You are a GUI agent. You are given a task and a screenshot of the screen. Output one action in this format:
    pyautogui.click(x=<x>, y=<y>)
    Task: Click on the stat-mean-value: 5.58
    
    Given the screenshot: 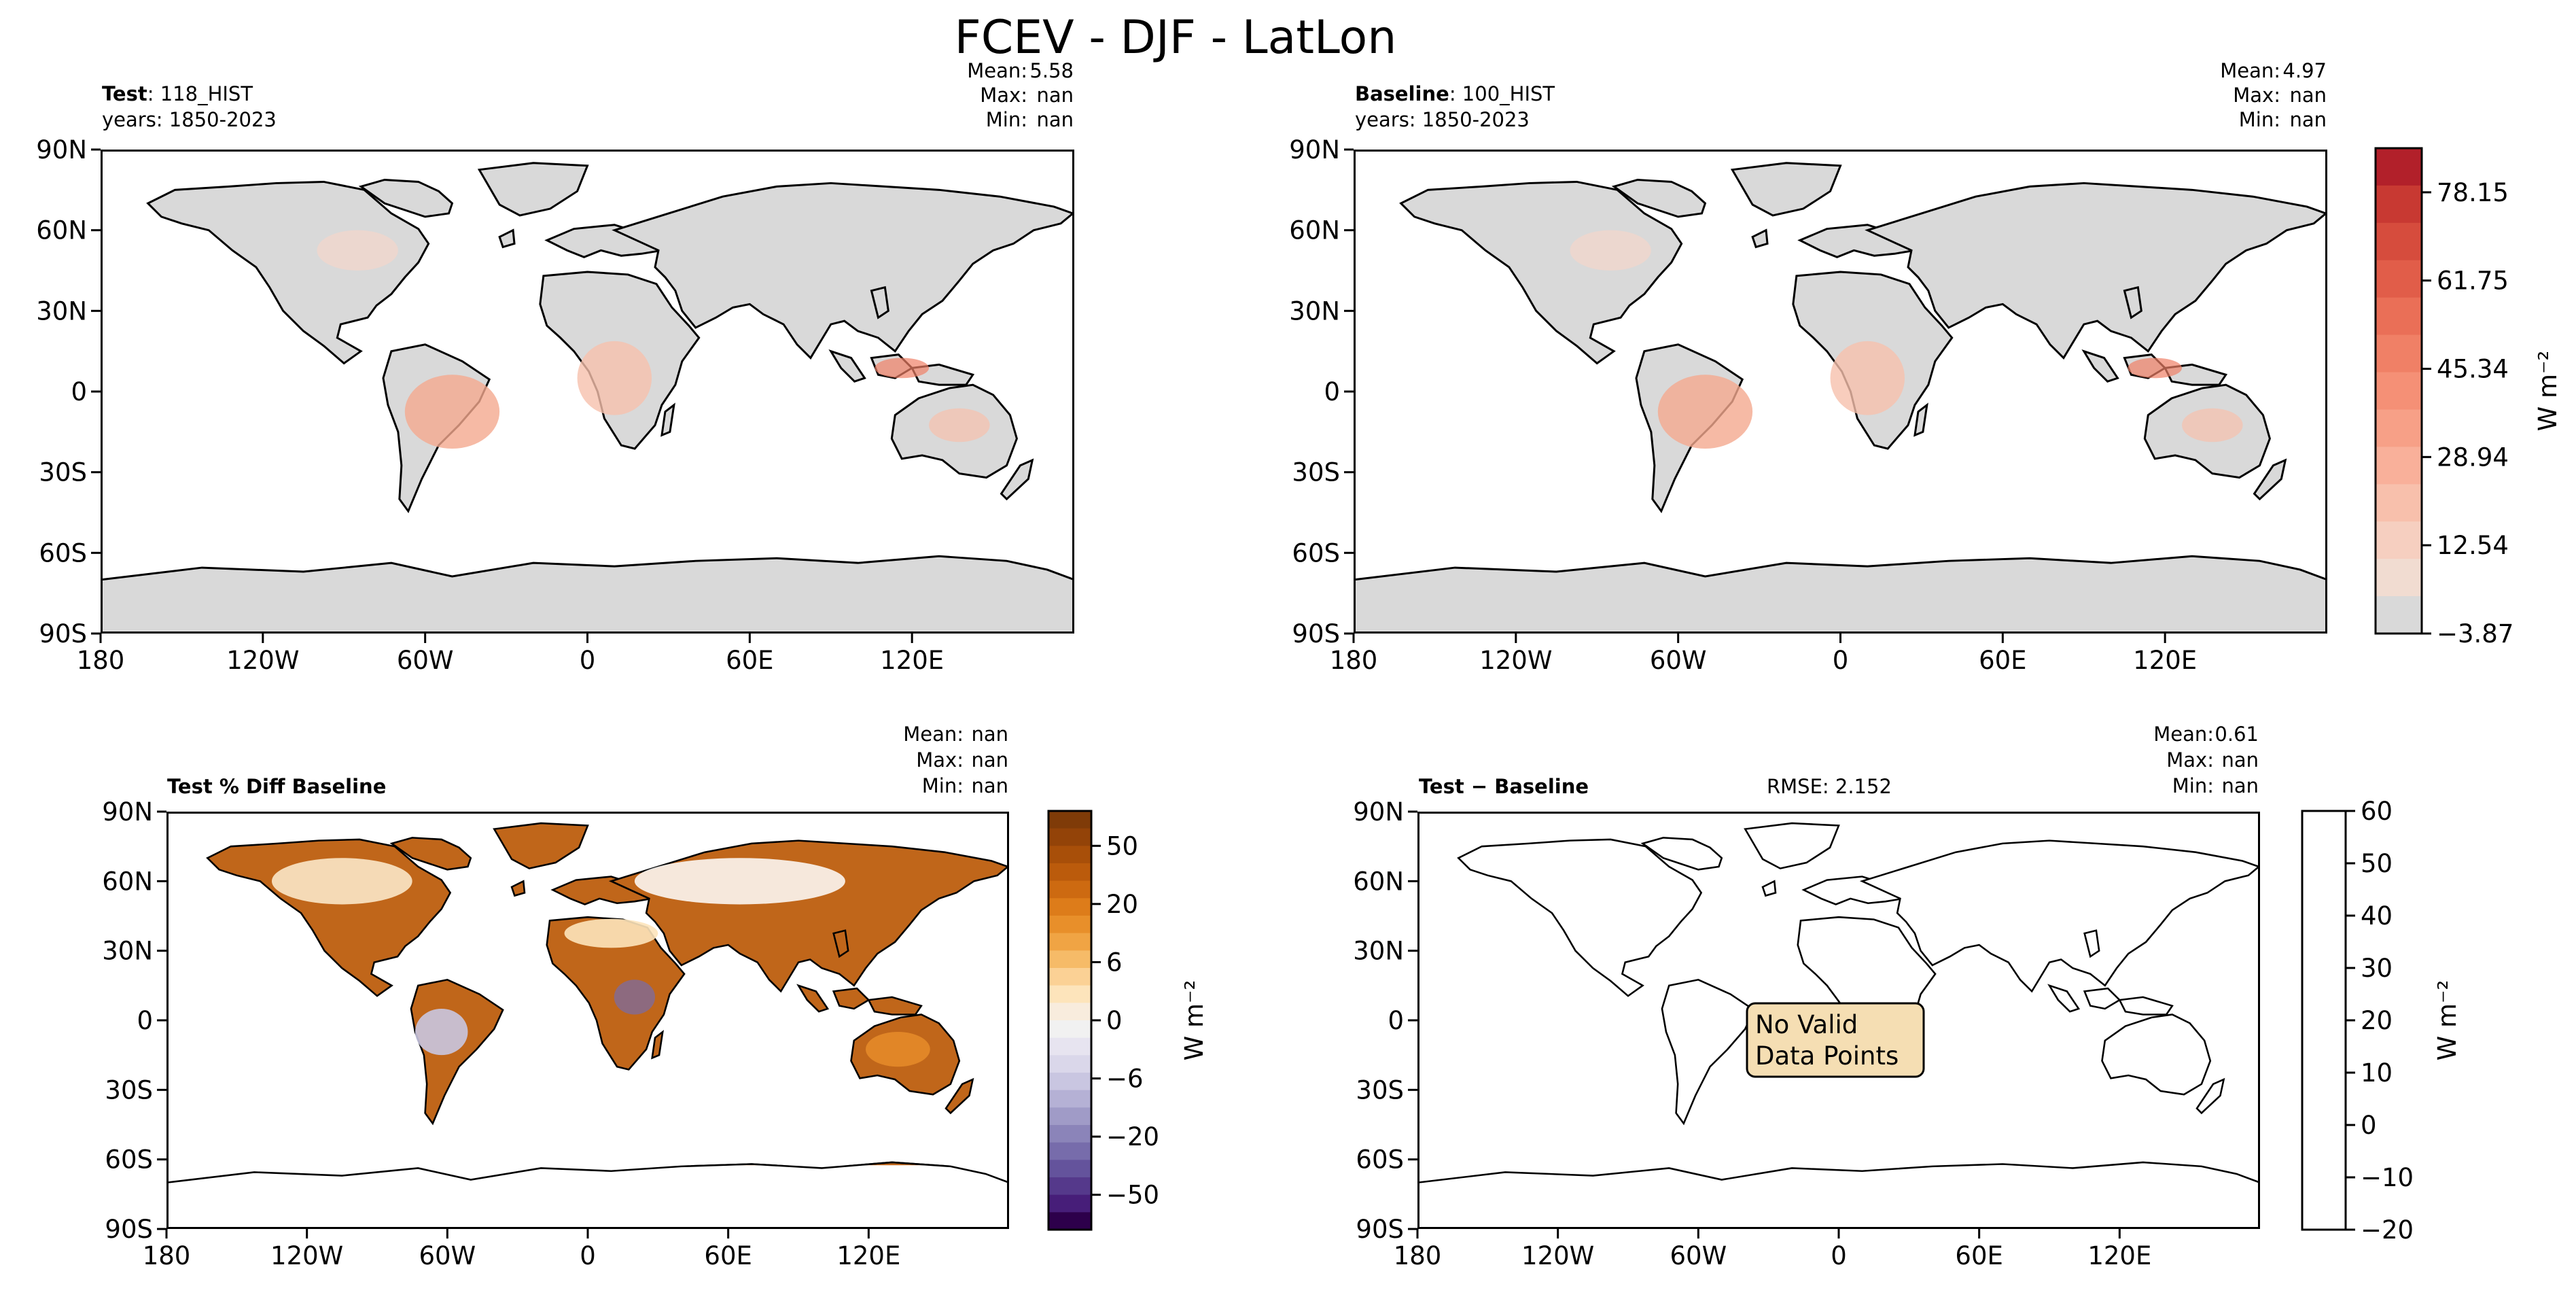 What is the action you would take?
    pyautogui.click(x=1051, y=70)
    